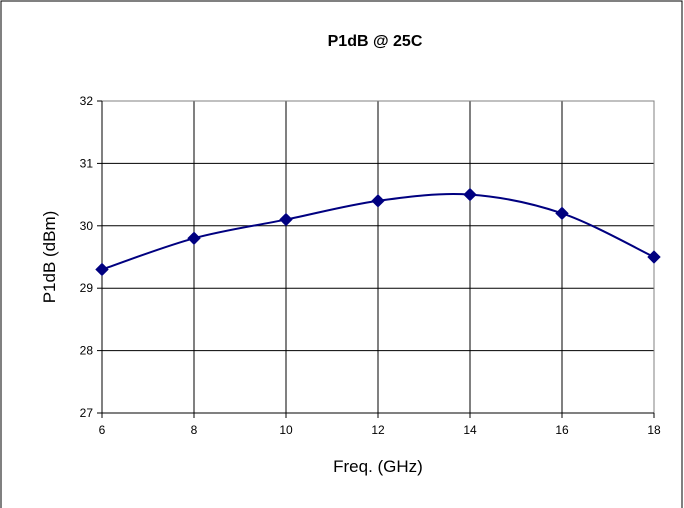 This screenshot has height=508, width=684. Describe the element at coordinates (470, 430) in the screenshot. I see `x-tick-label: 14` at that location.